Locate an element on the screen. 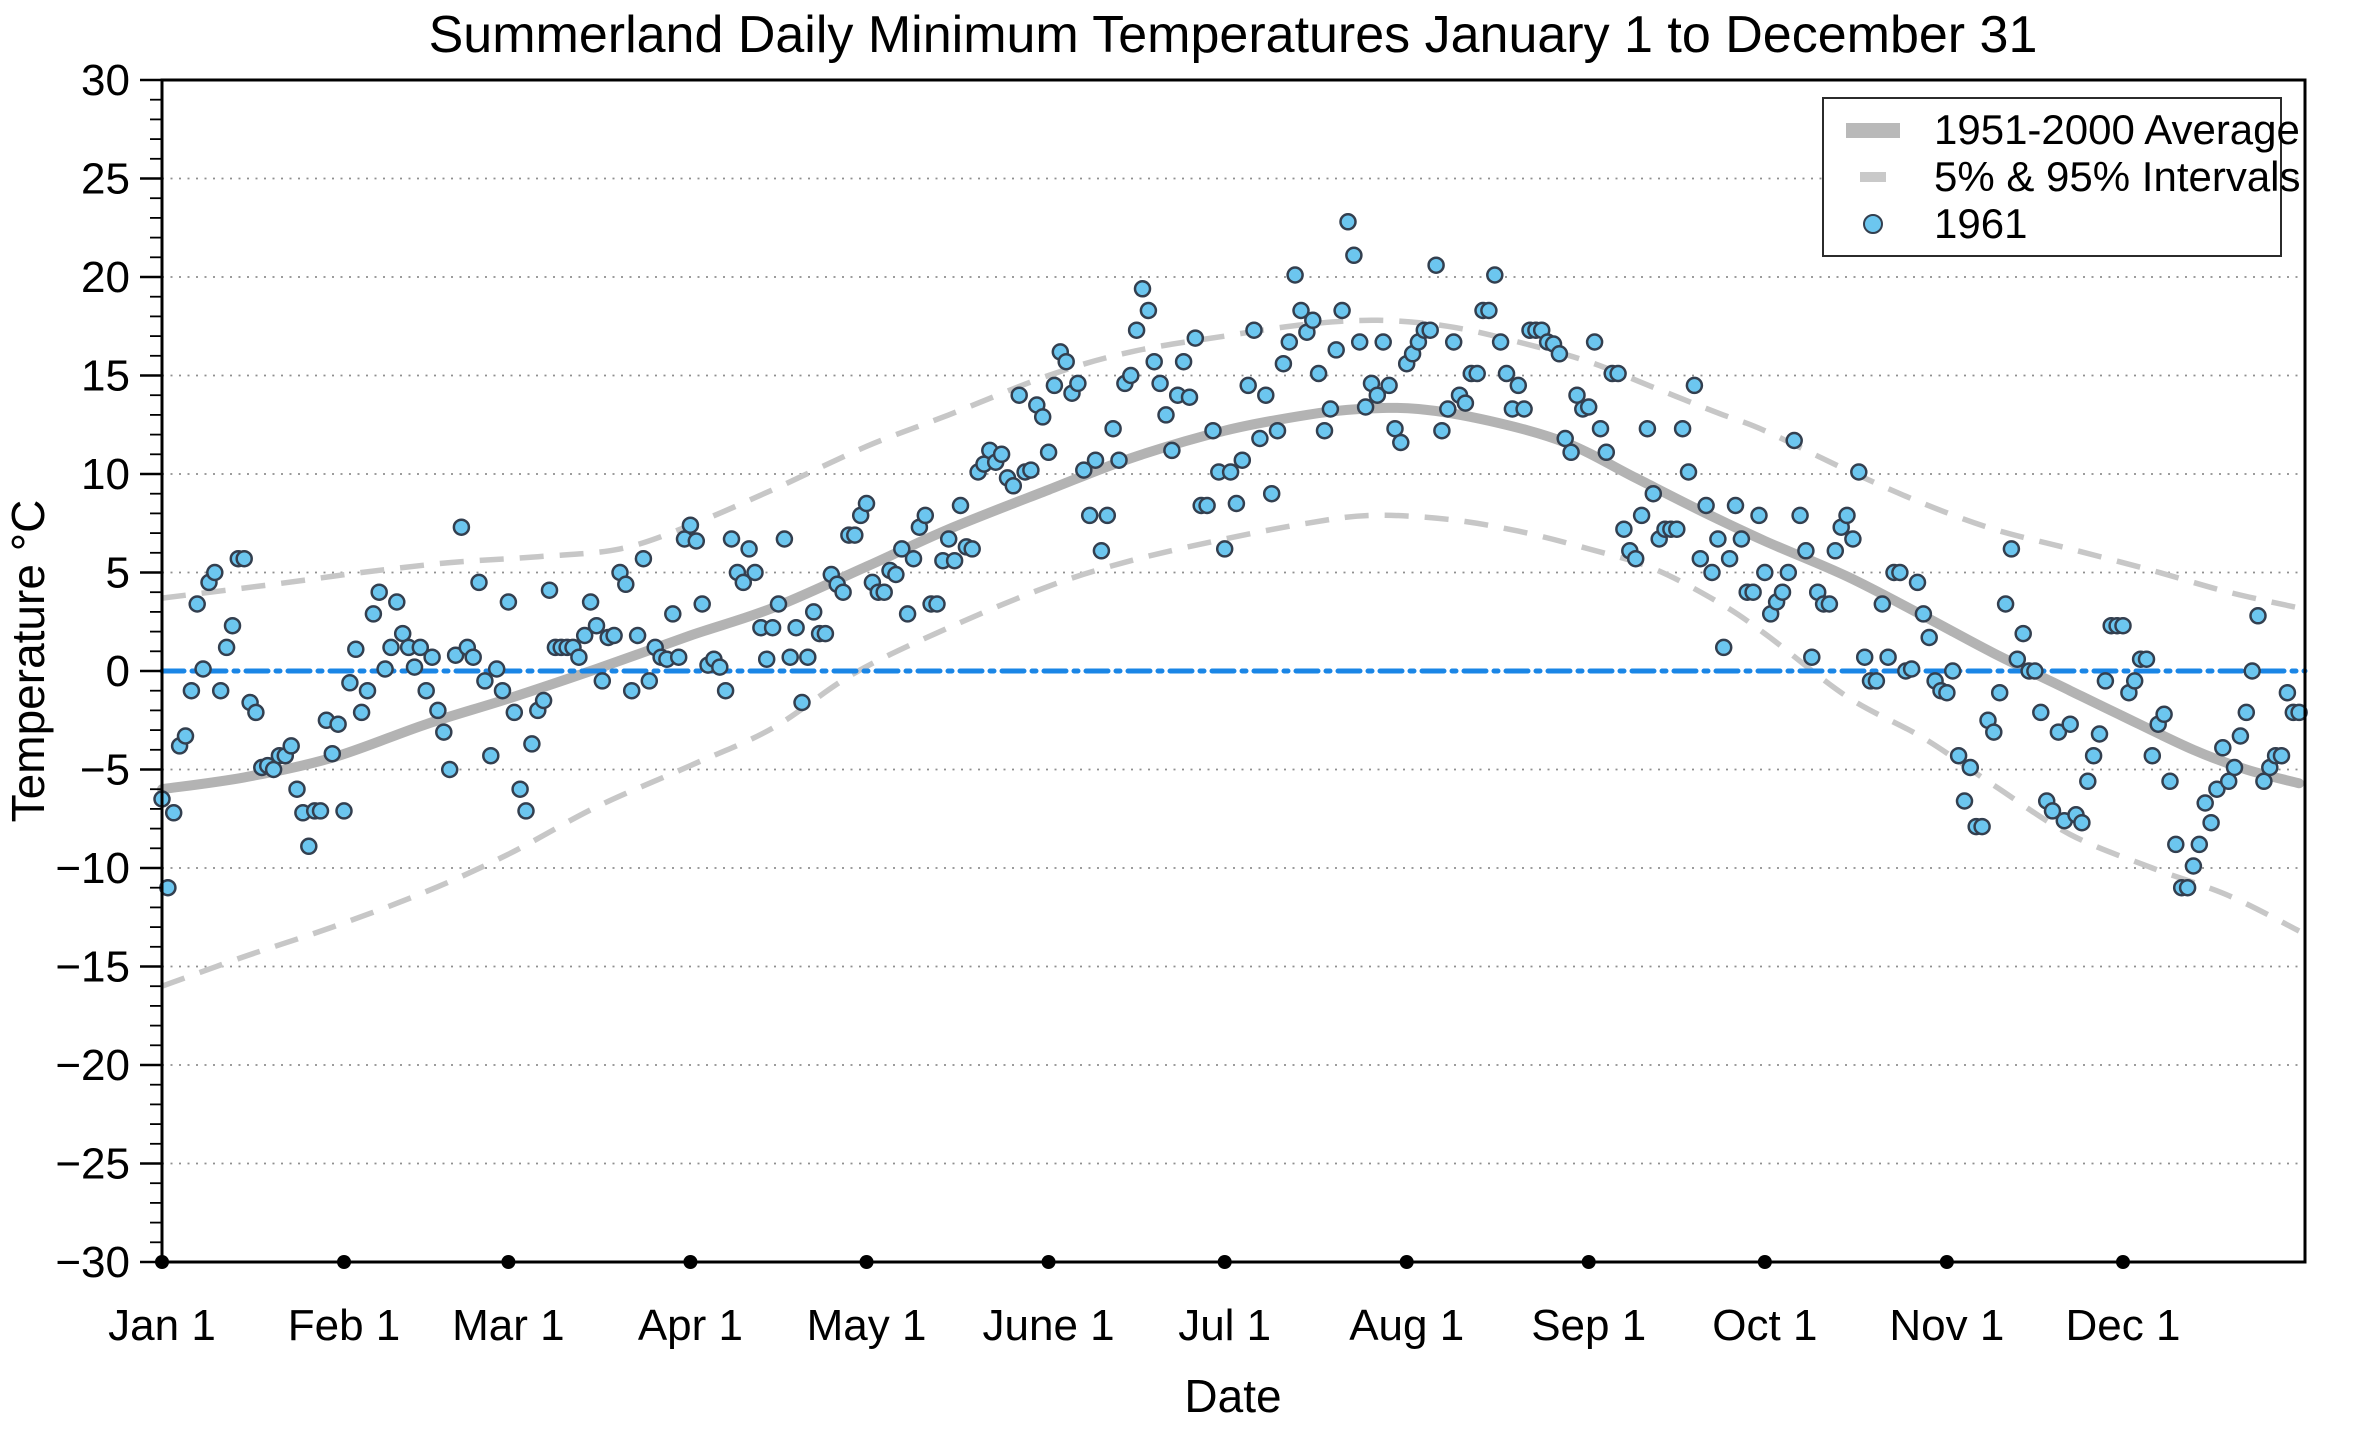 The height and width of the screenshot is (1432, 2360). legend-item-intervals: 5% & 95% Intervals is located at coordinates (2069, 177).